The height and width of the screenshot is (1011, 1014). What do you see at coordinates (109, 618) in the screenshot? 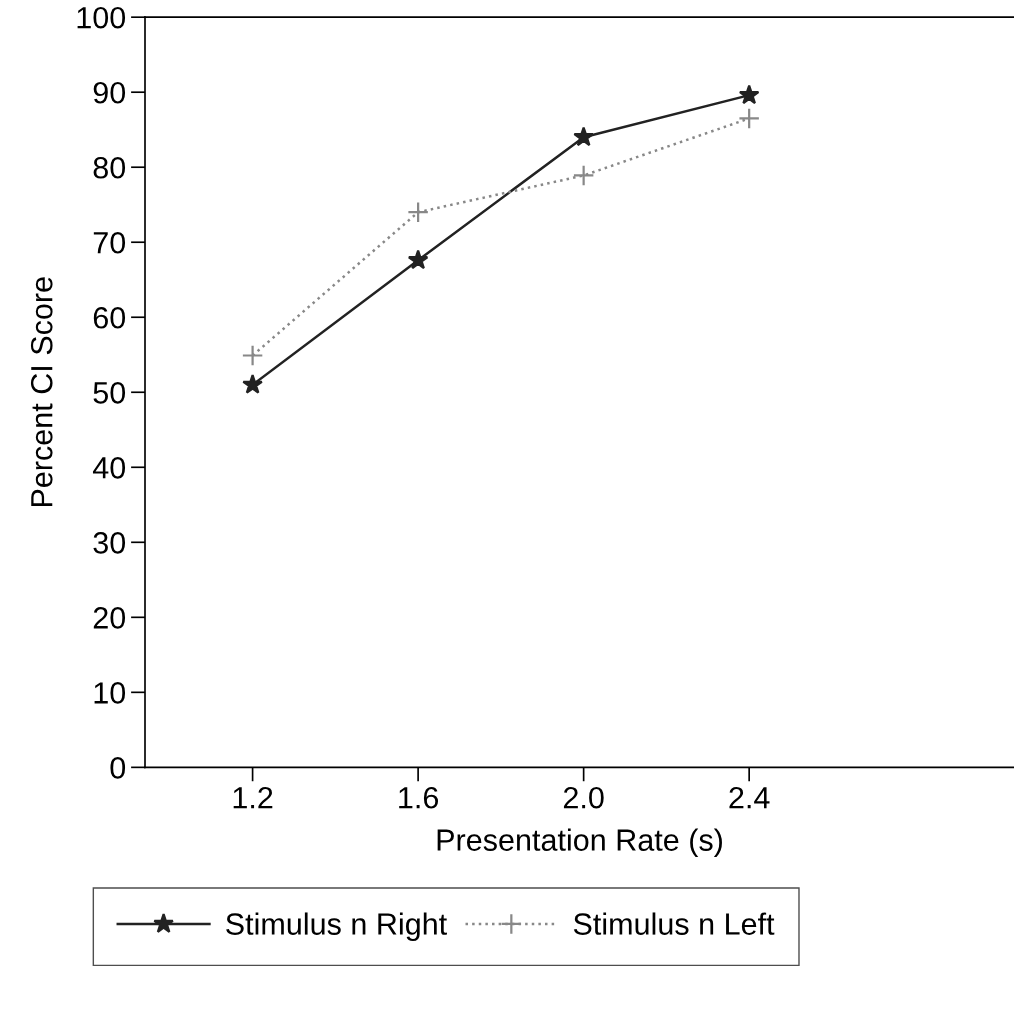
I see `y-tick-label: 20` at bounding box center [109, 618].